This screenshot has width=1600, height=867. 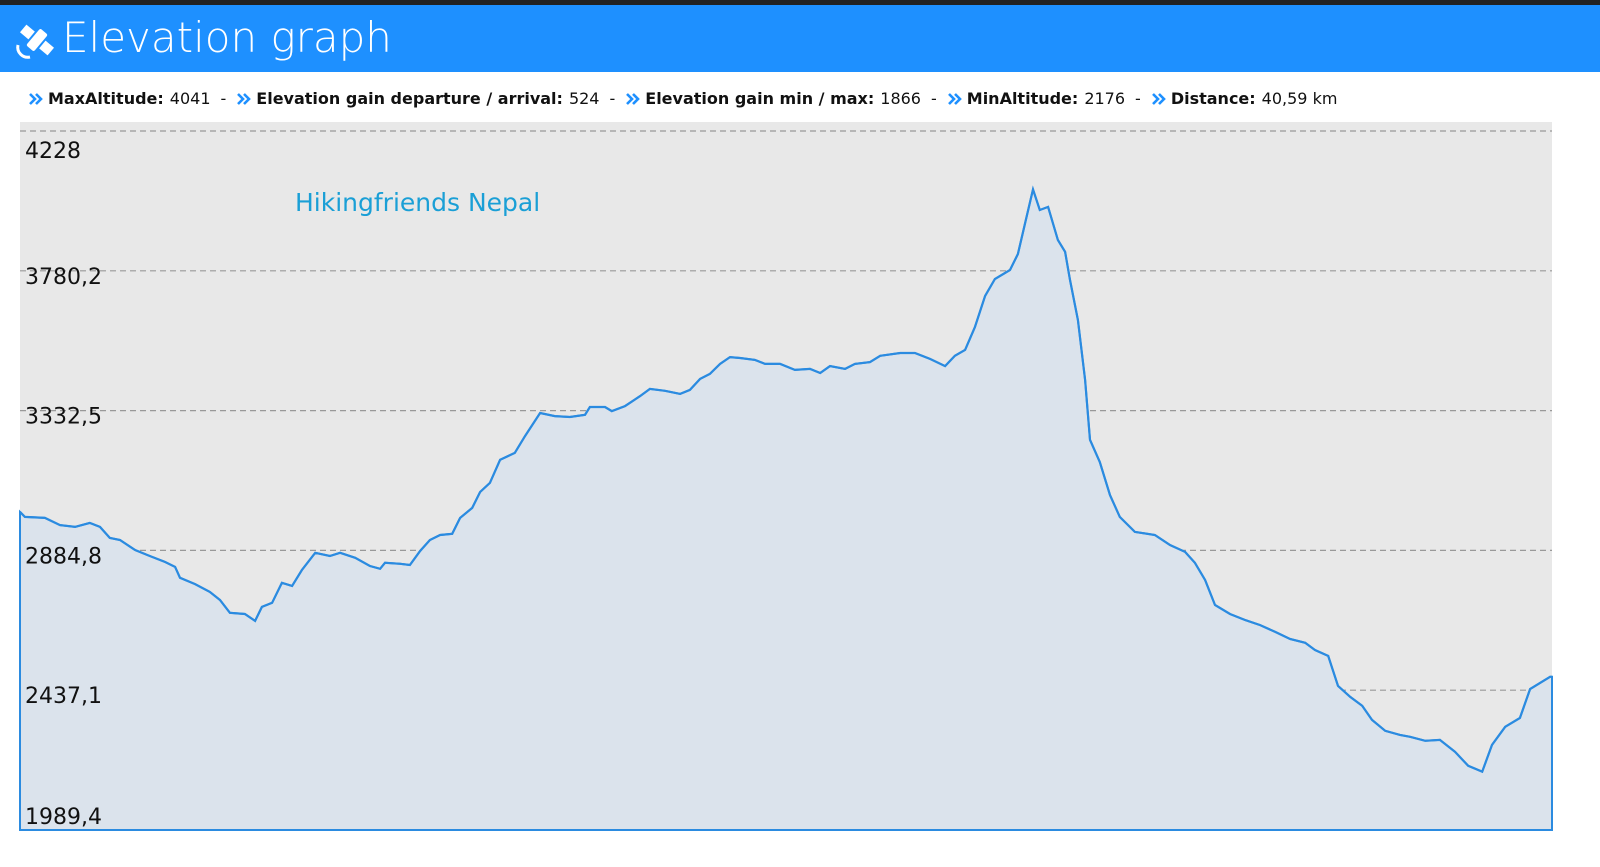 I want to click on page-title: Elevation graph, so click(x=227, y=37).